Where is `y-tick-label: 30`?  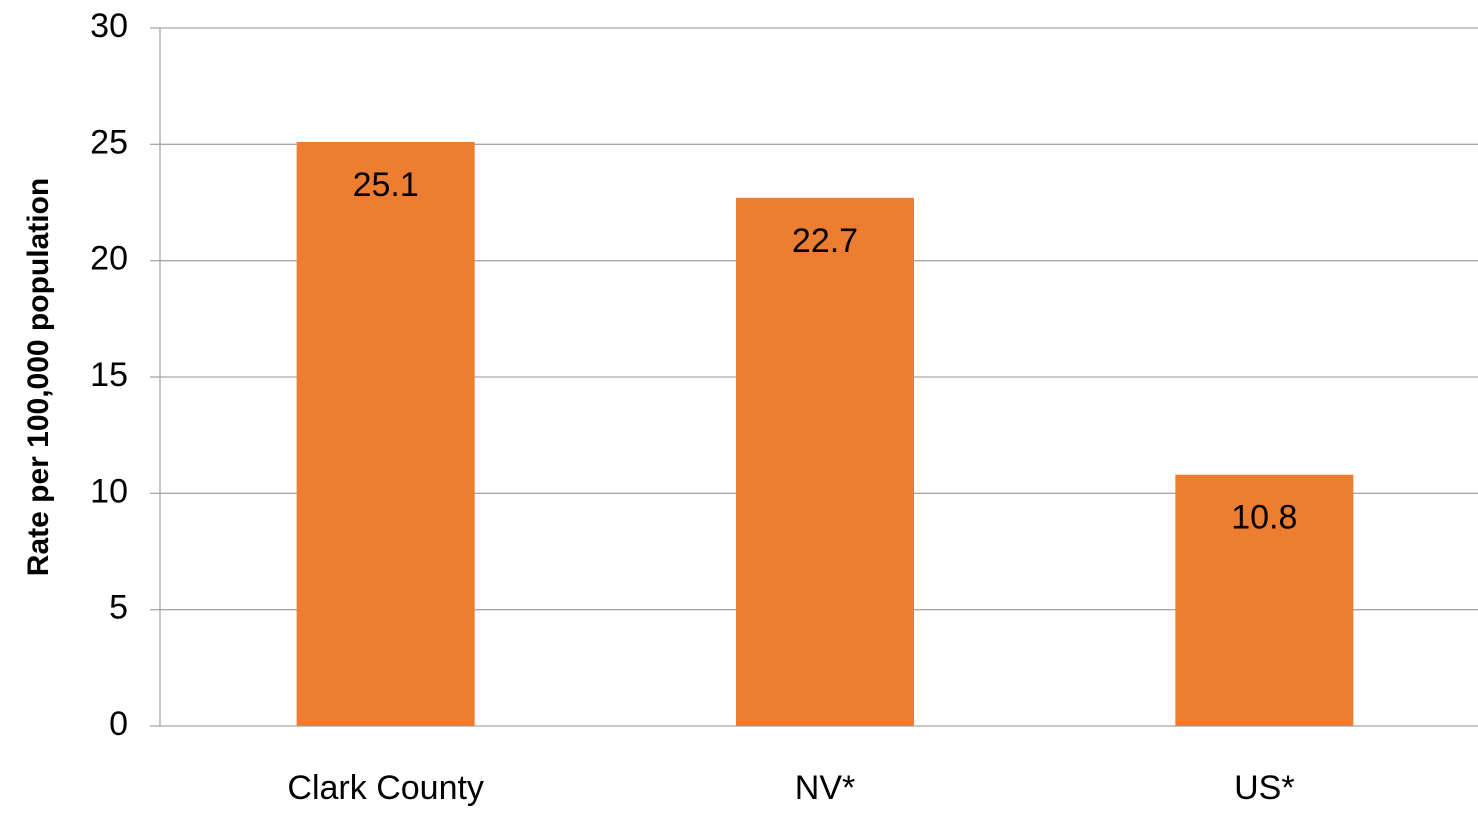
y-tick-label: 30 is located at coordinates (109, 26).